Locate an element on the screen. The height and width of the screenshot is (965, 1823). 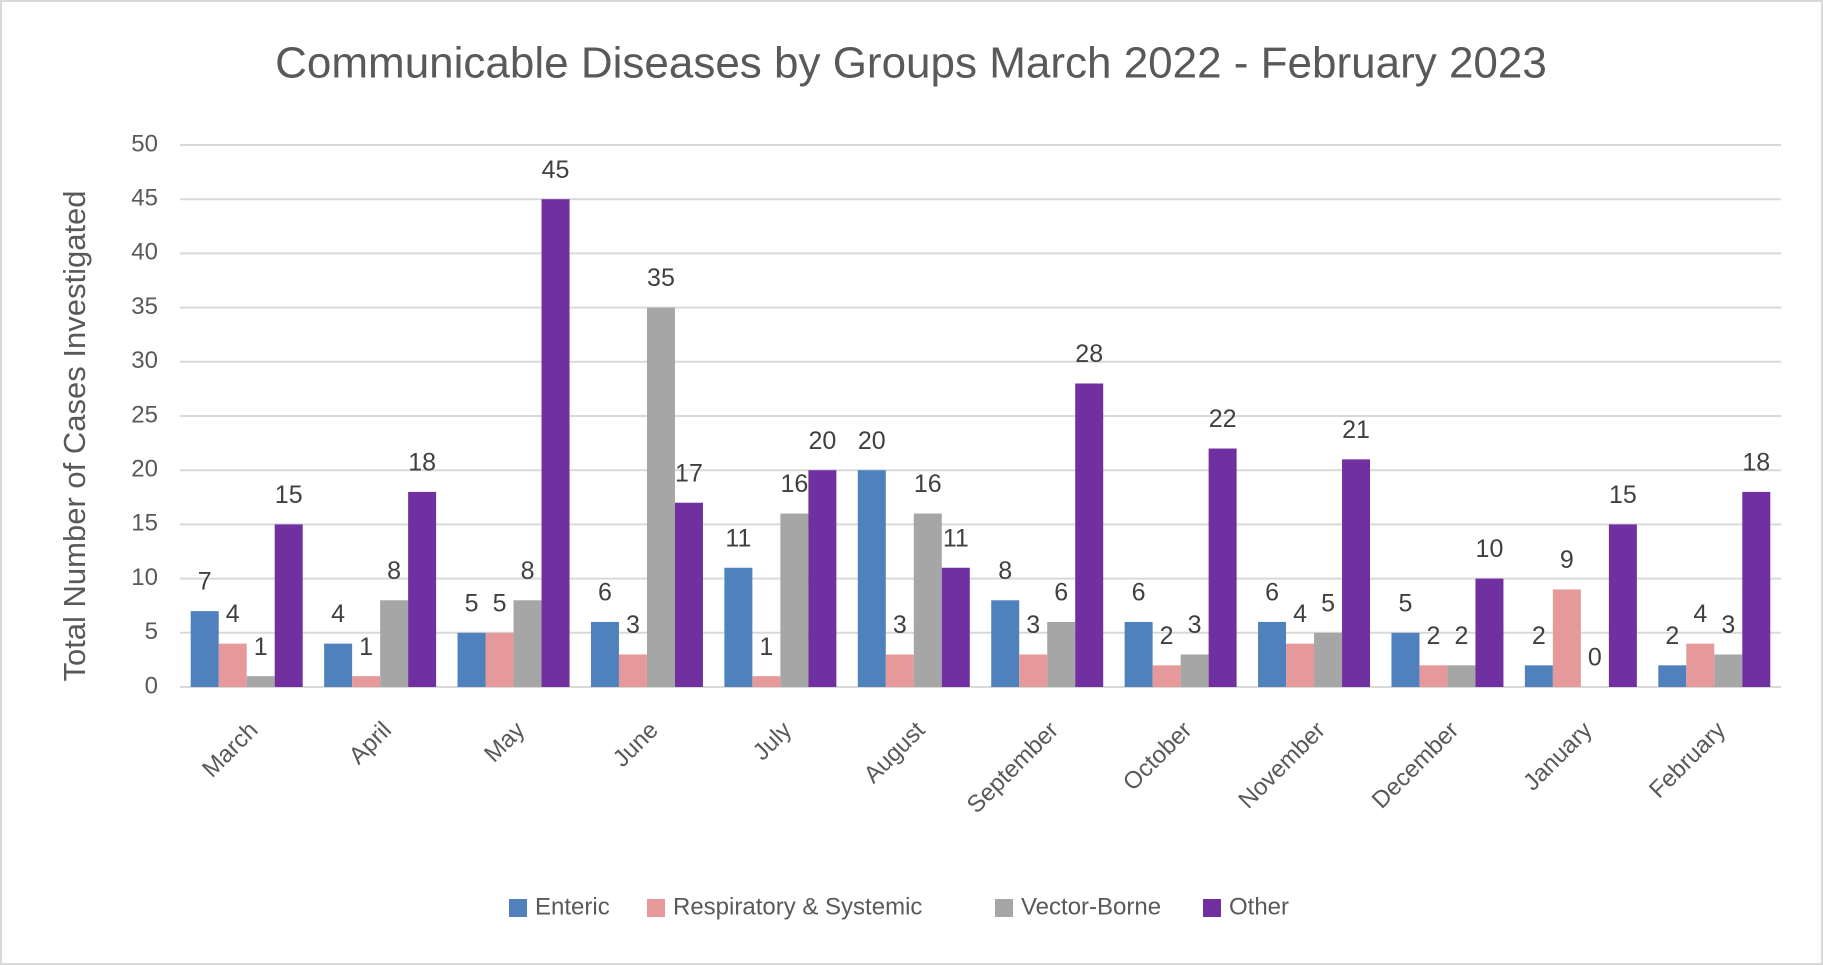
y-tick-label: 35 is located at coordinates (144, 306).